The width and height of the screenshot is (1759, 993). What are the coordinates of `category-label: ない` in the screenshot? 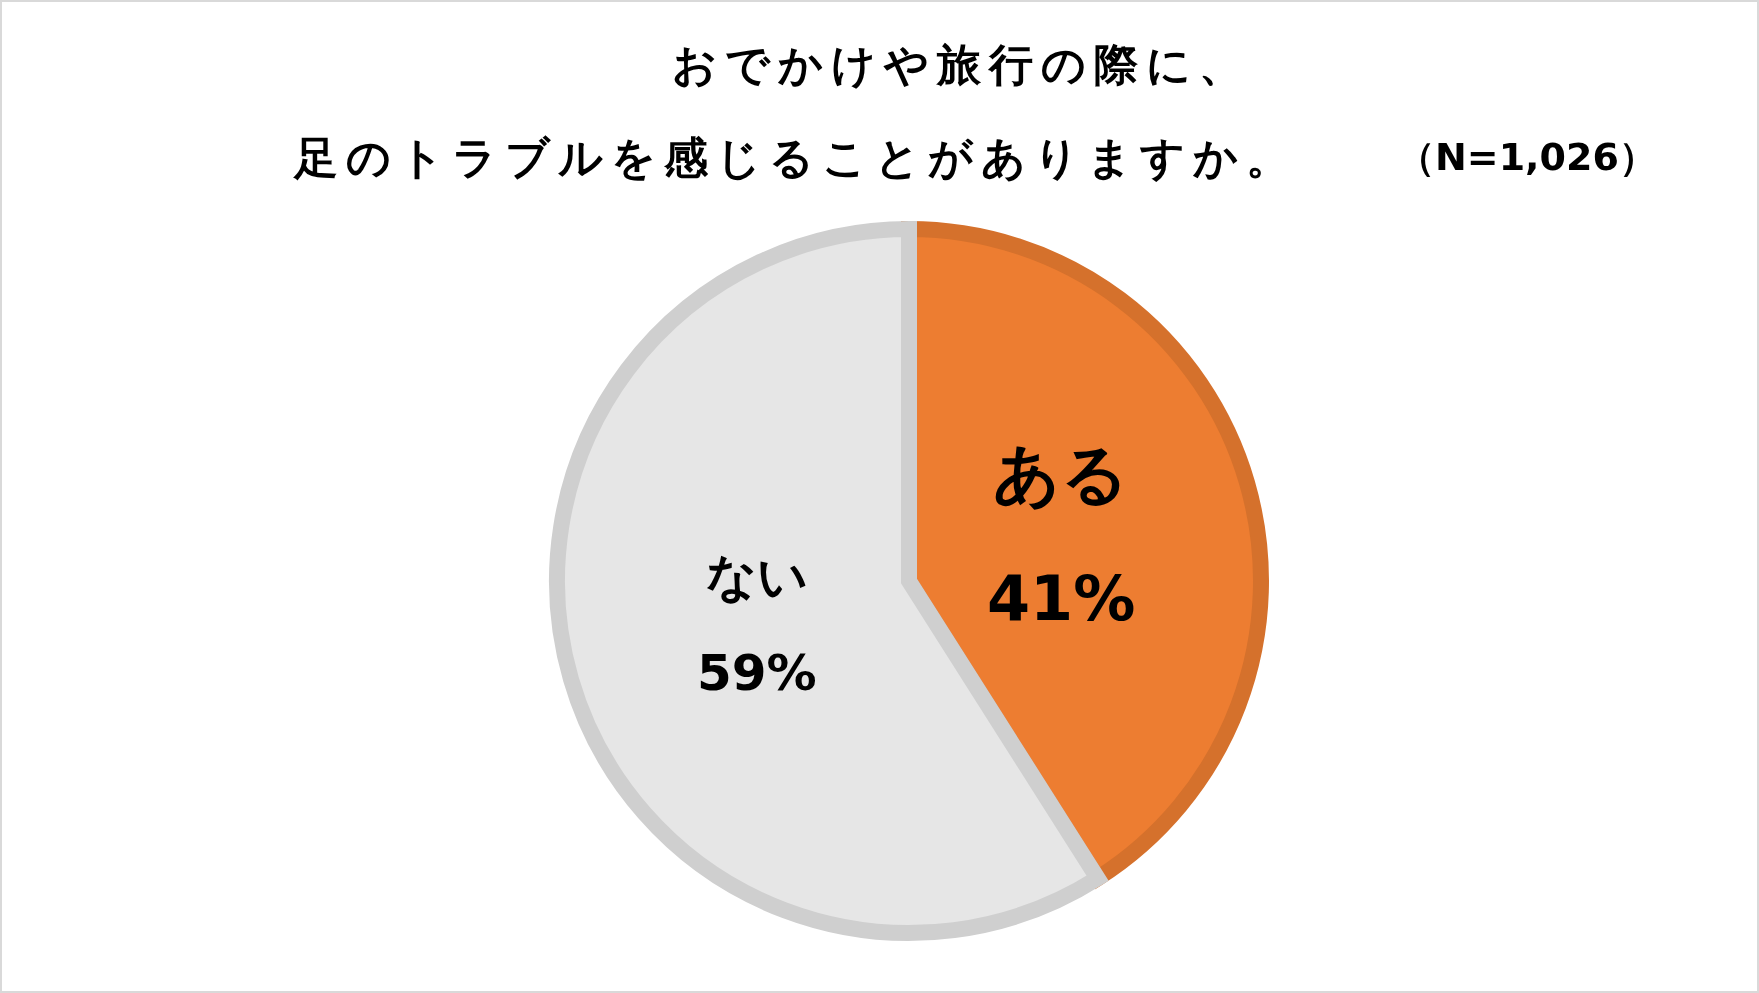 It's located at (756, 577).